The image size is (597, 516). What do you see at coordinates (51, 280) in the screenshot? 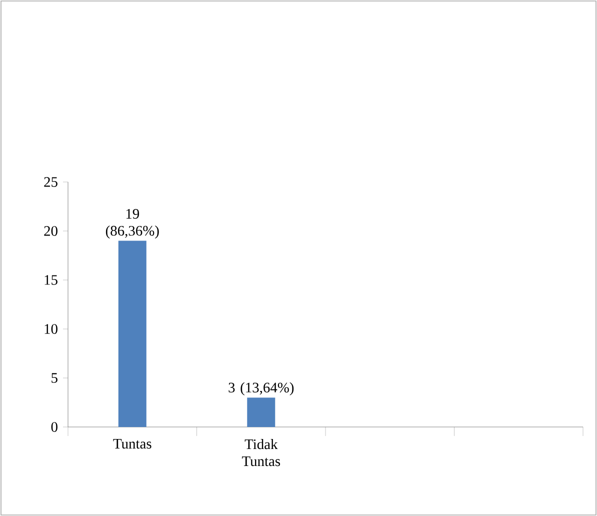
I see `y-tick-label: 15` at bounding box center [51, 280].